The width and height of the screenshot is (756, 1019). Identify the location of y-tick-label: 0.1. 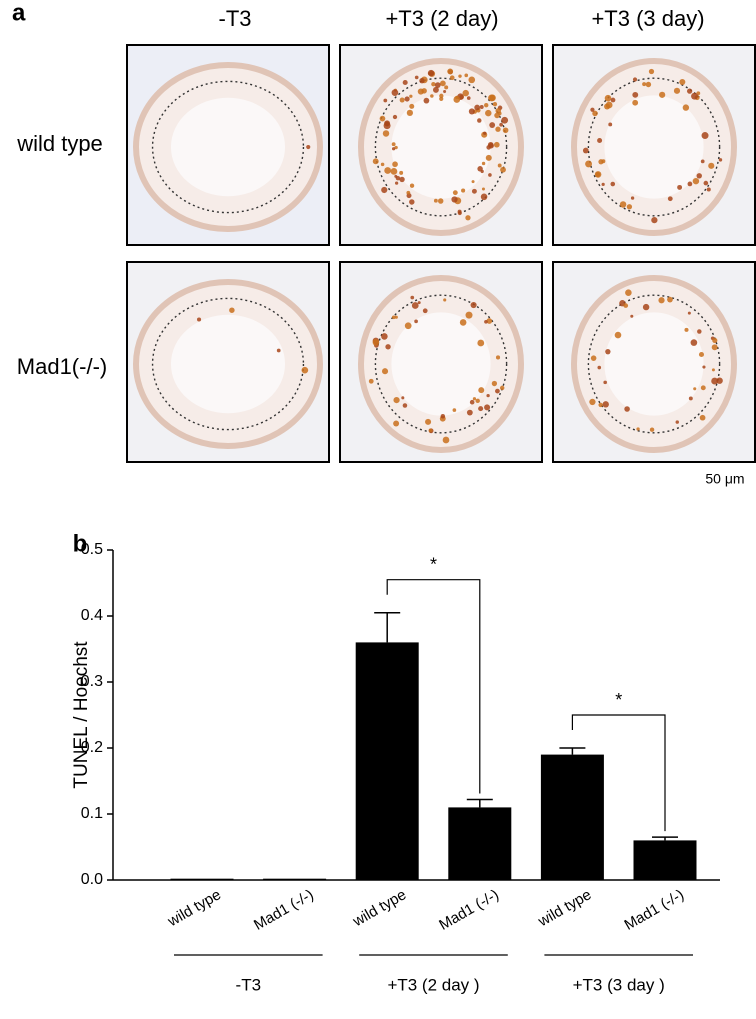
(92, 813).